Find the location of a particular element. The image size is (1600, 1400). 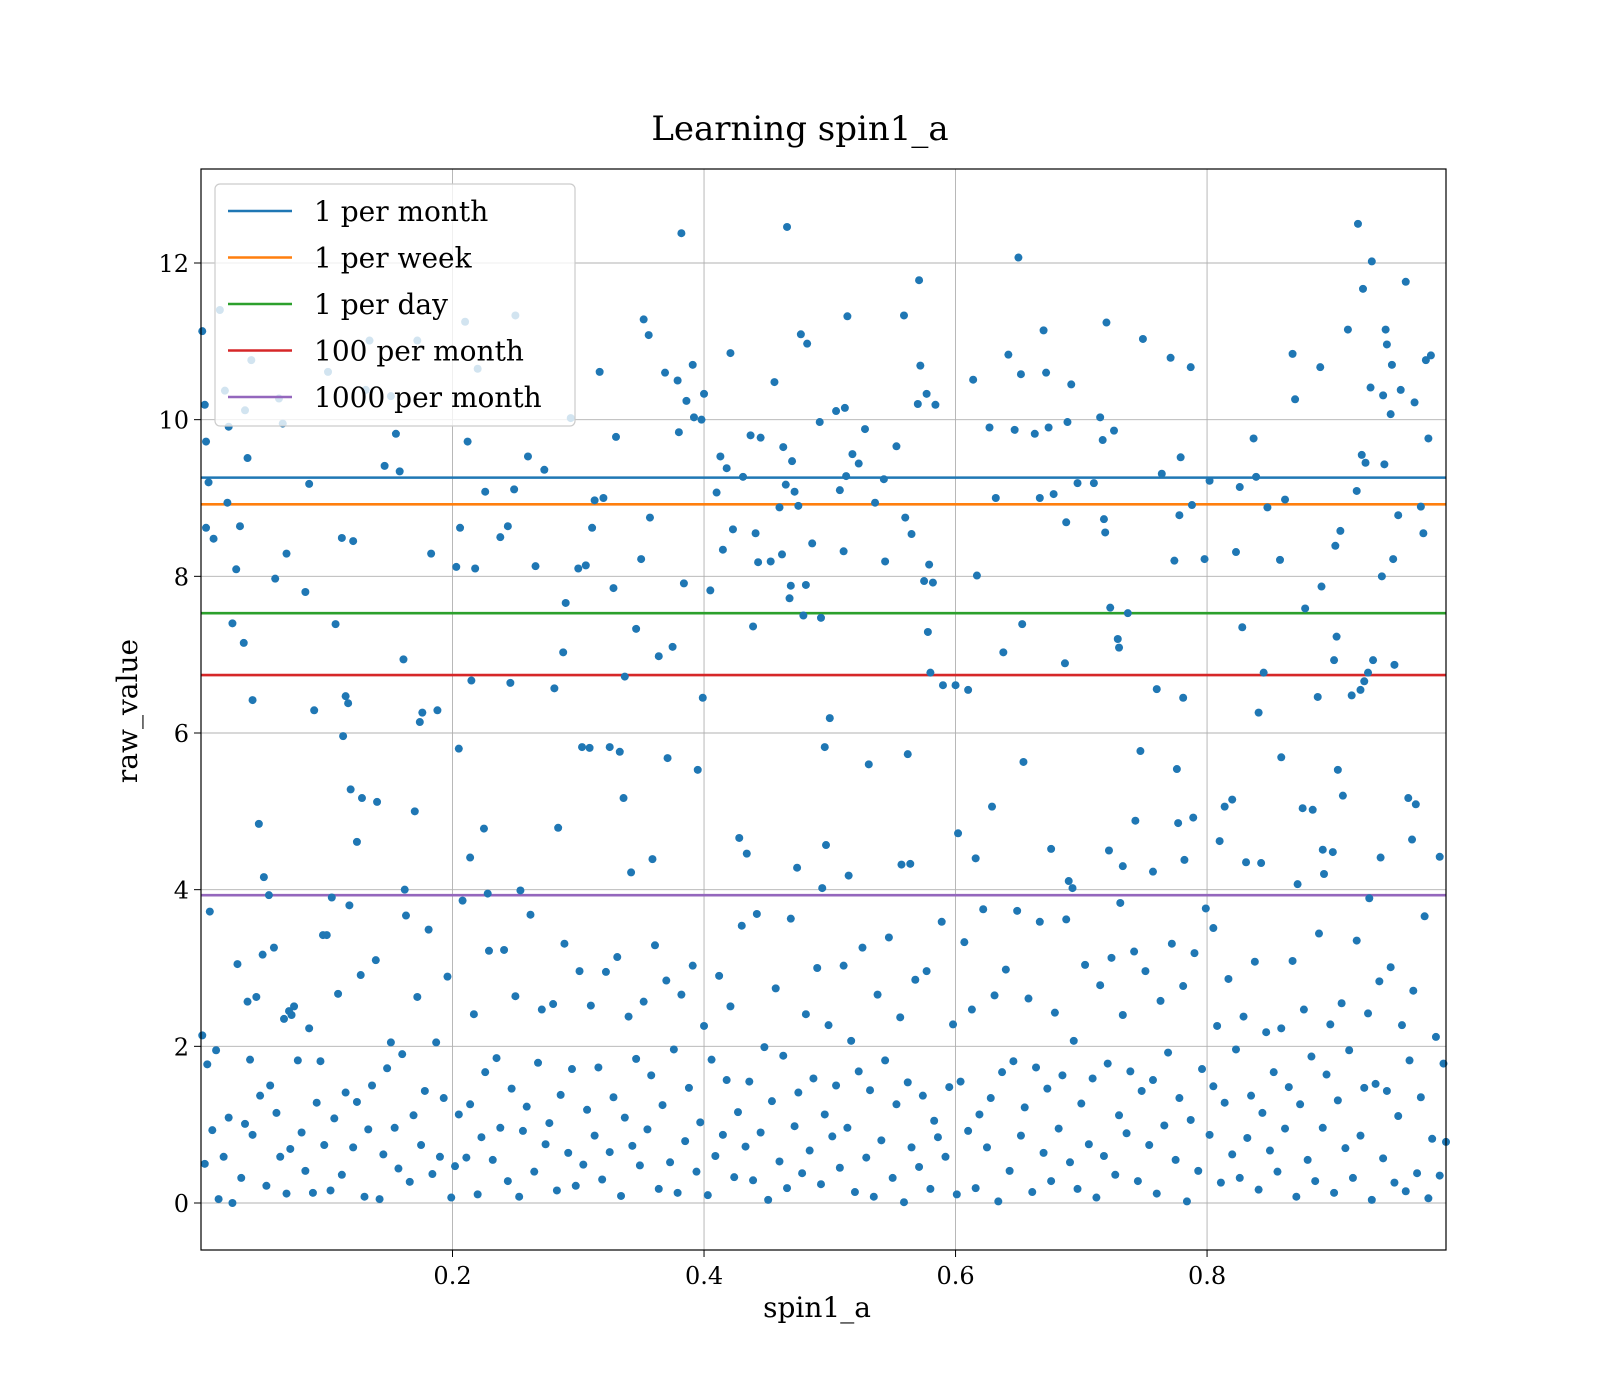

x-tick-label: 0.4 is located at coordinates (704, 1276).